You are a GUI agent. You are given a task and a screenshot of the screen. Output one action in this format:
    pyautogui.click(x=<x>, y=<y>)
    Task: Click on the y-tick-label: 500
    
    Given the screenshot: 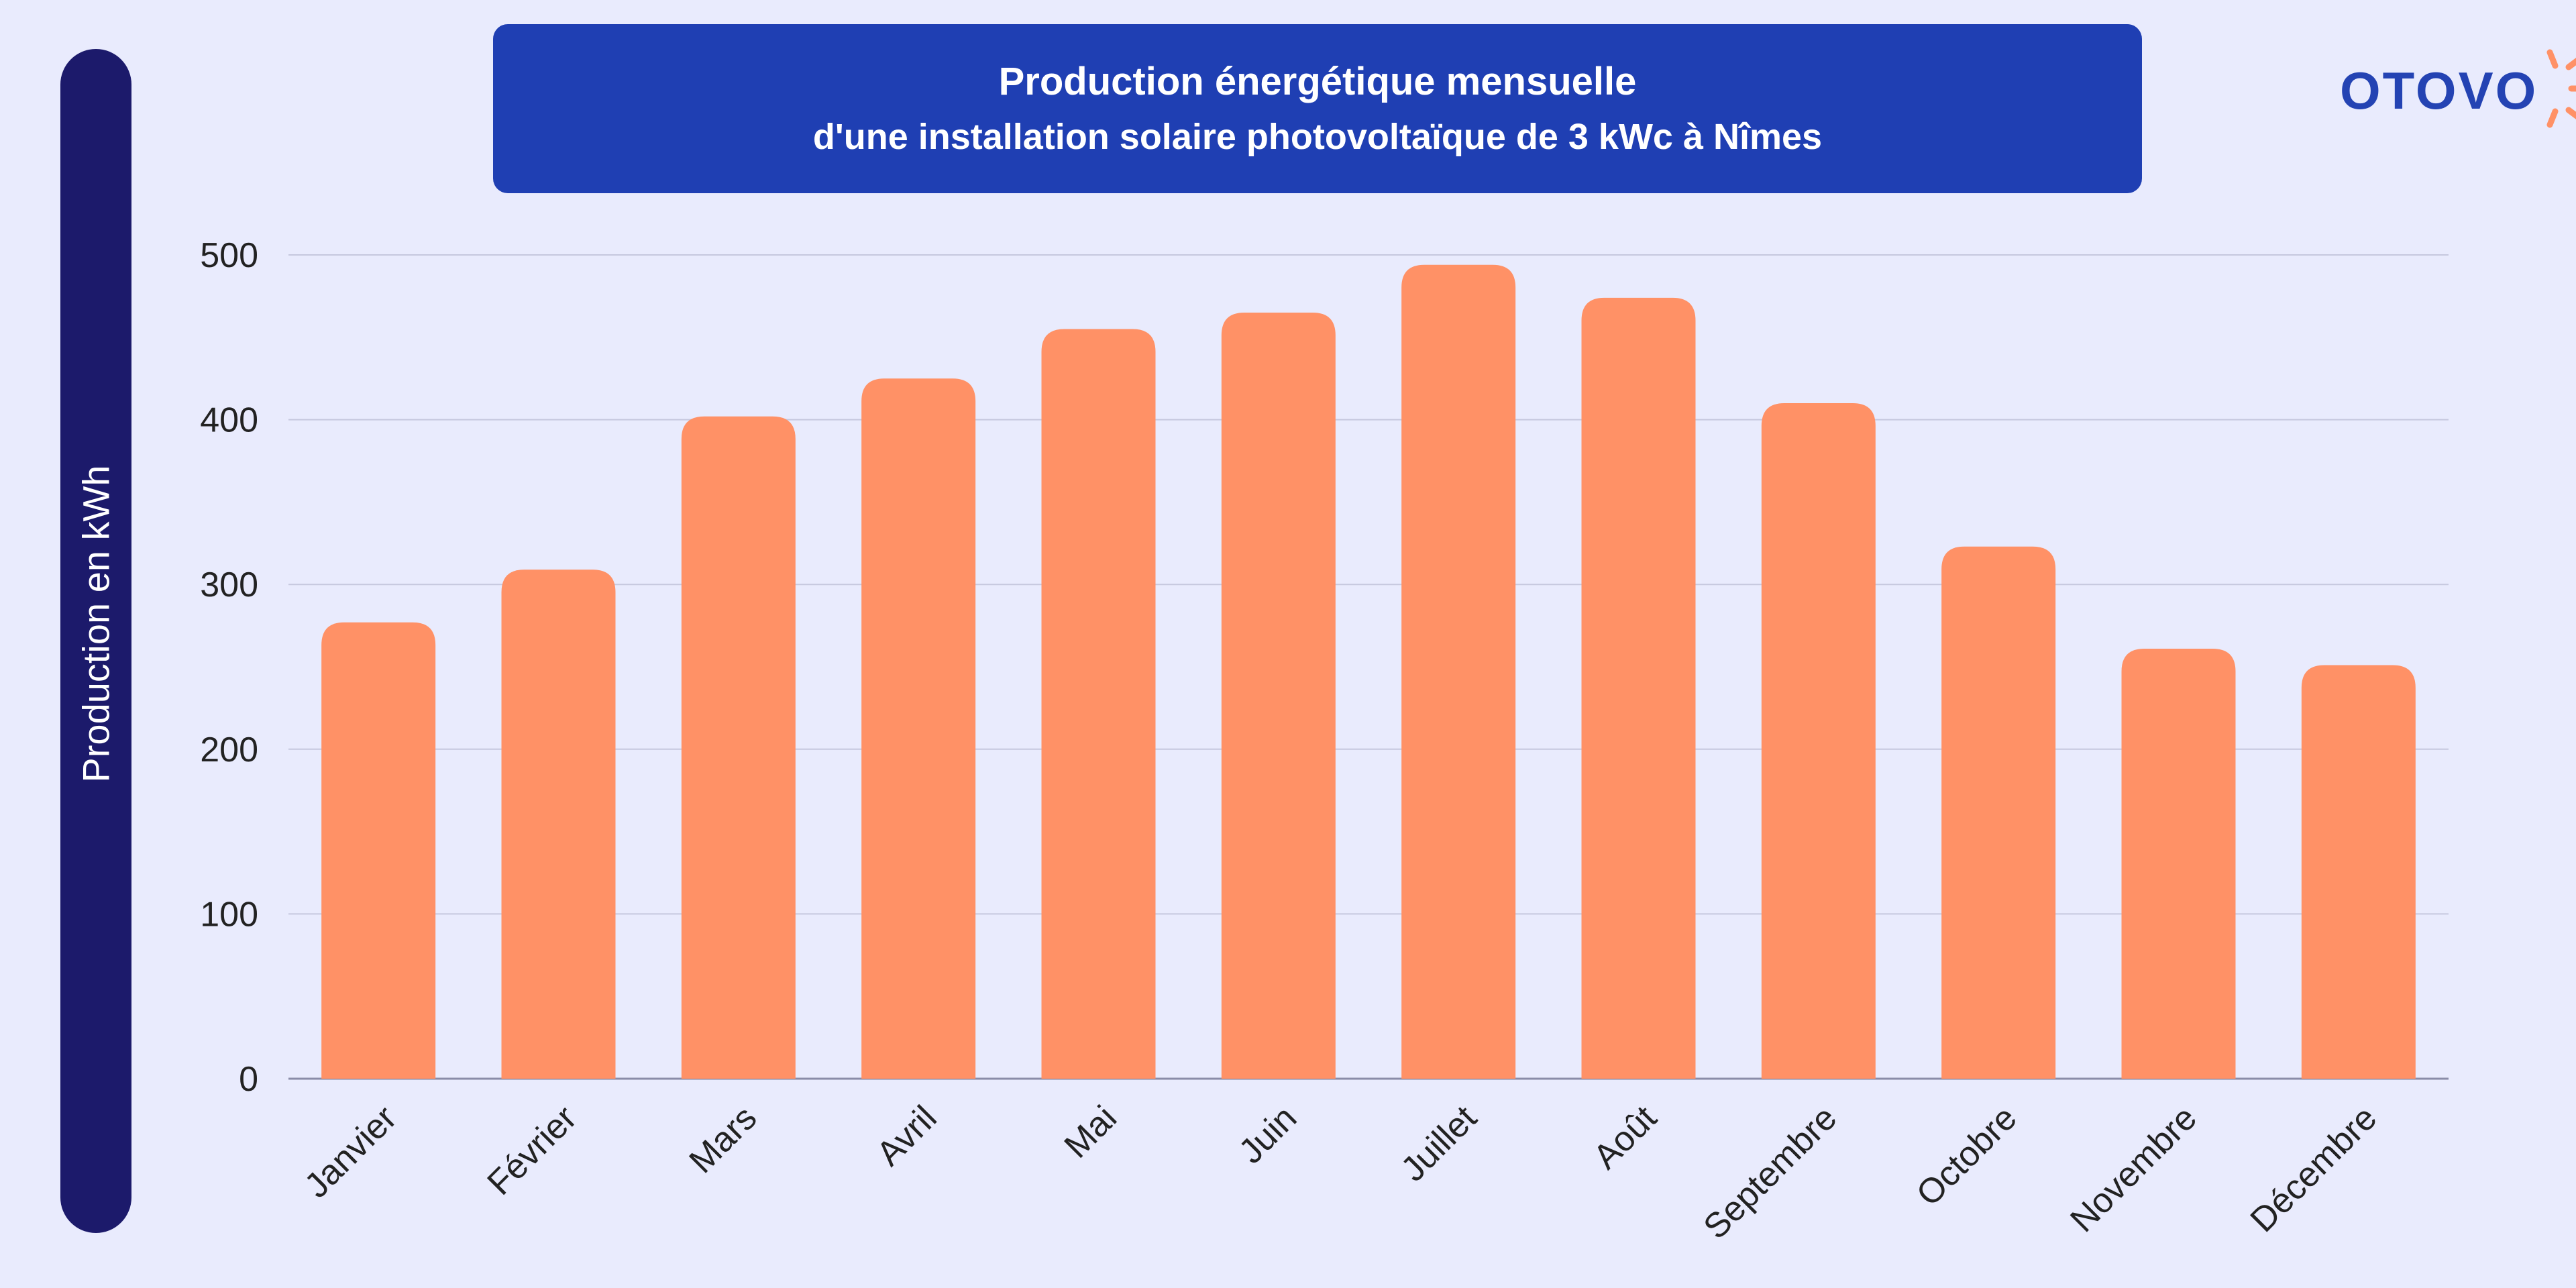 What is the action you would take?
    pyautogui.click(x=229, y=255)
    